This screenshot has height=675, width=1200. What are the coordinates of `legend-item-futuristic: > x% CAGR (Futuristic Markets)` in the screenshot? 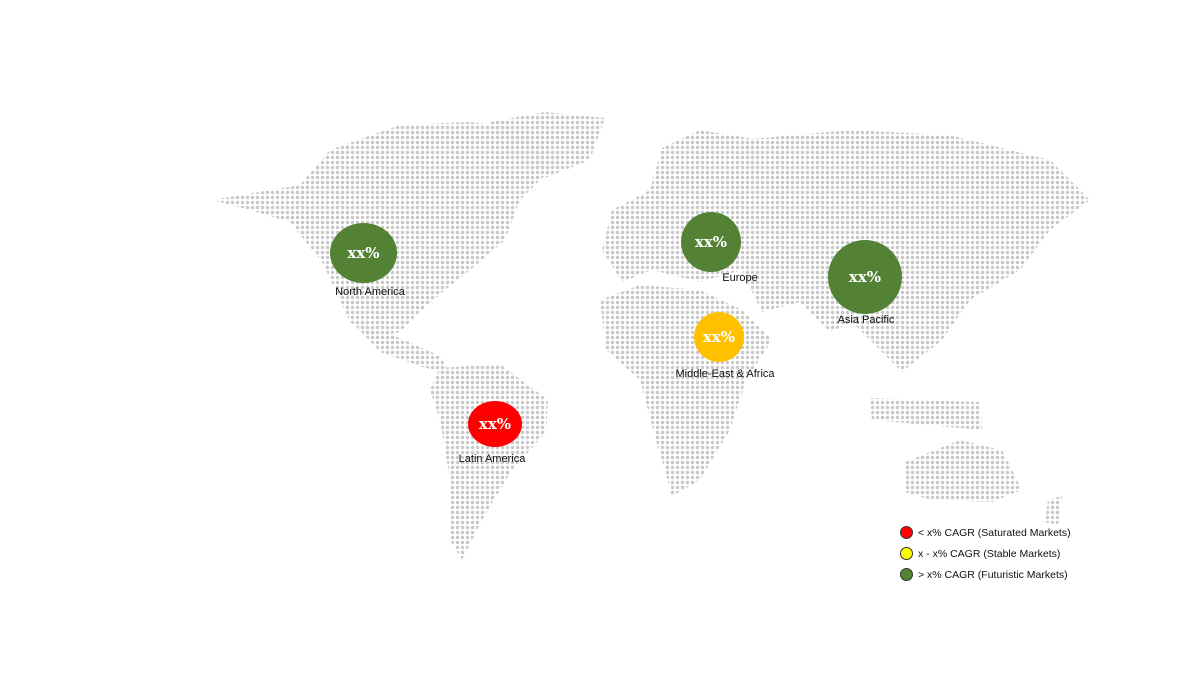 It's located at (985, 574).